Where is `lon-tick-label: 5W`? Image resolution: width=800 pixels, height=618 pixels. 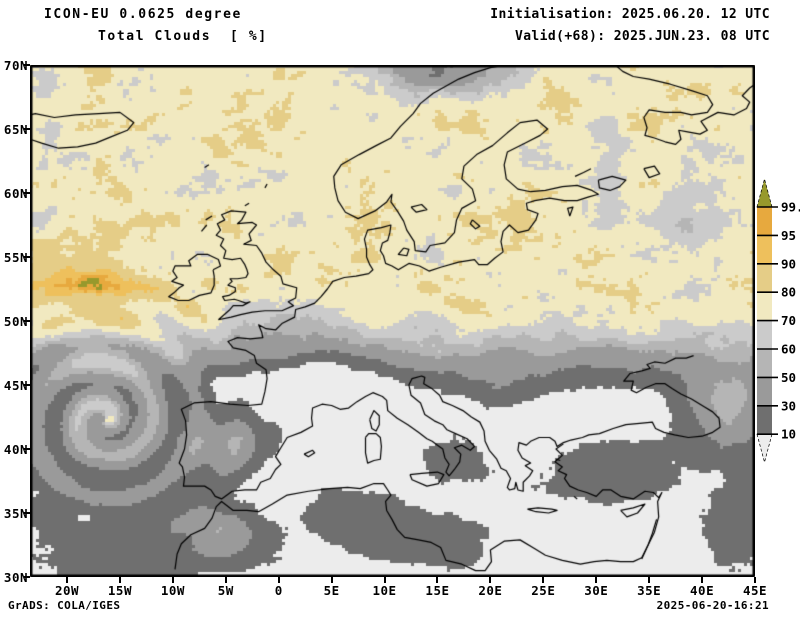 lon-tick-label: 5W is located at coordinates (225, 590).